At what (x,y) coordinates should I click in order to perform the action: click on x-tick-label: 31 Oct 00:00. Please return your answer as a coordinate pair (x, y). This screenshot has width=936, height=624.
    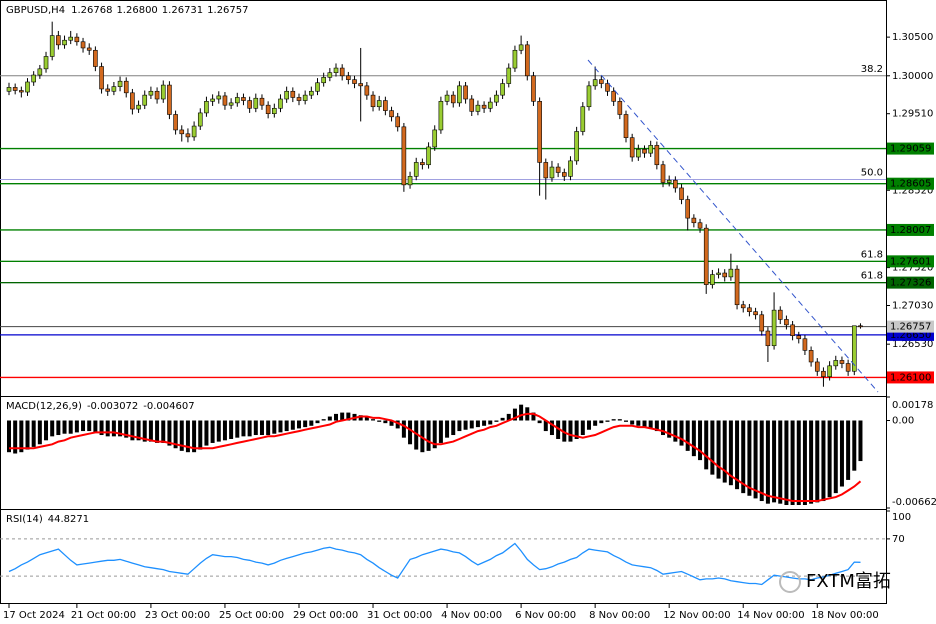
    Looking at the image, I should click on (399, 615).